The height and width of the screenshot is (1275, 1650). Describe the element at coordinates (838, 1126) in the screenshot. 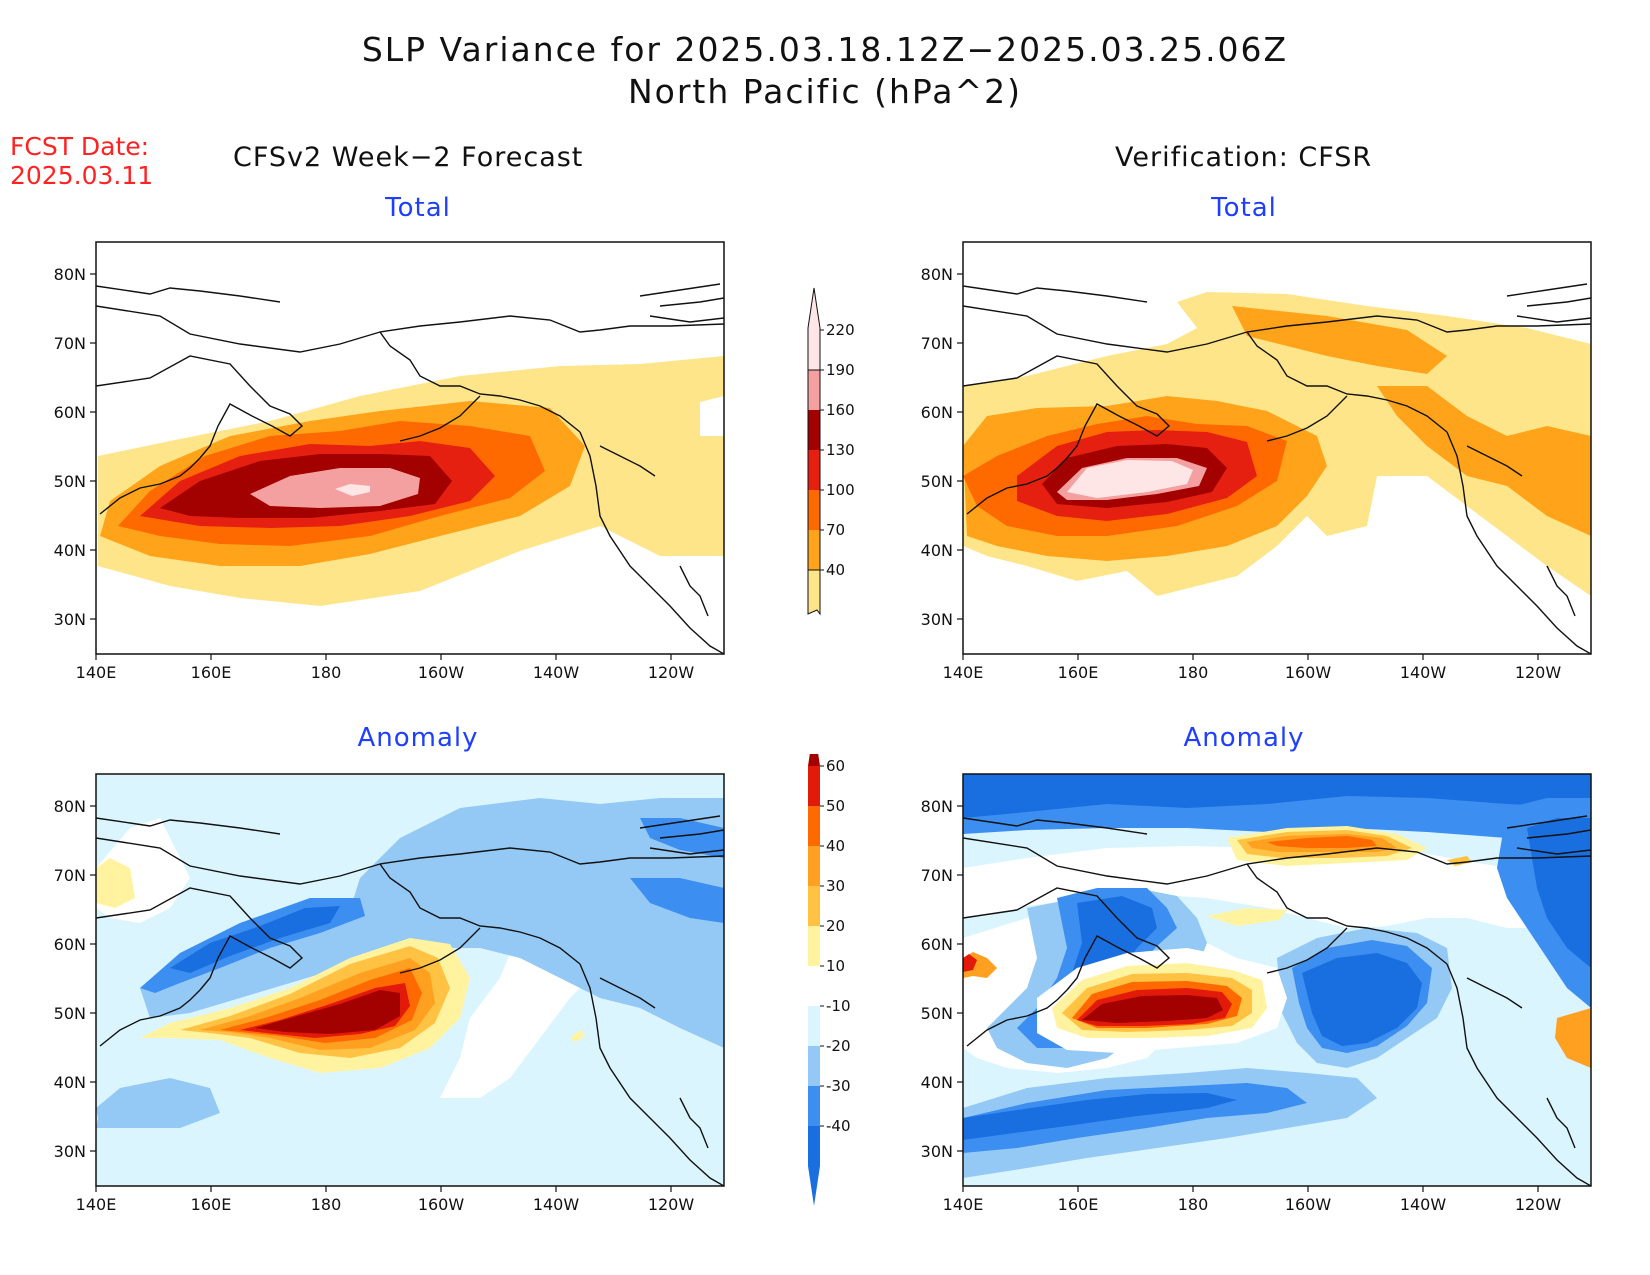

I see `anomaly-colorbar-label-neg40: -40` at that location.